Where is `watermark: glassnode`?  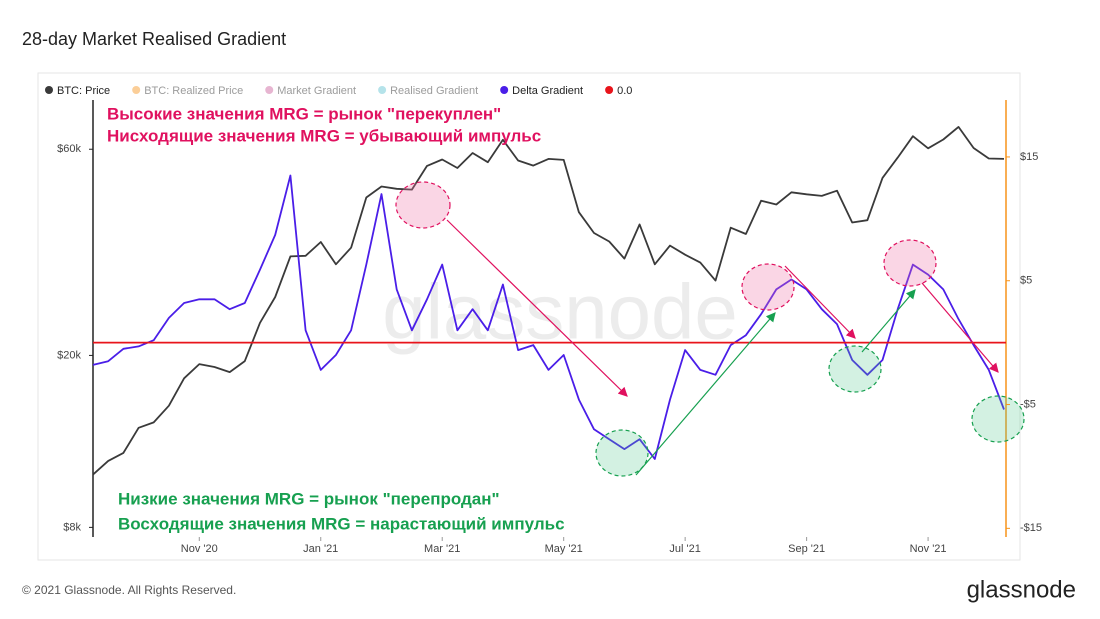
watermark: glassnode is located at coordinates (560, 312).